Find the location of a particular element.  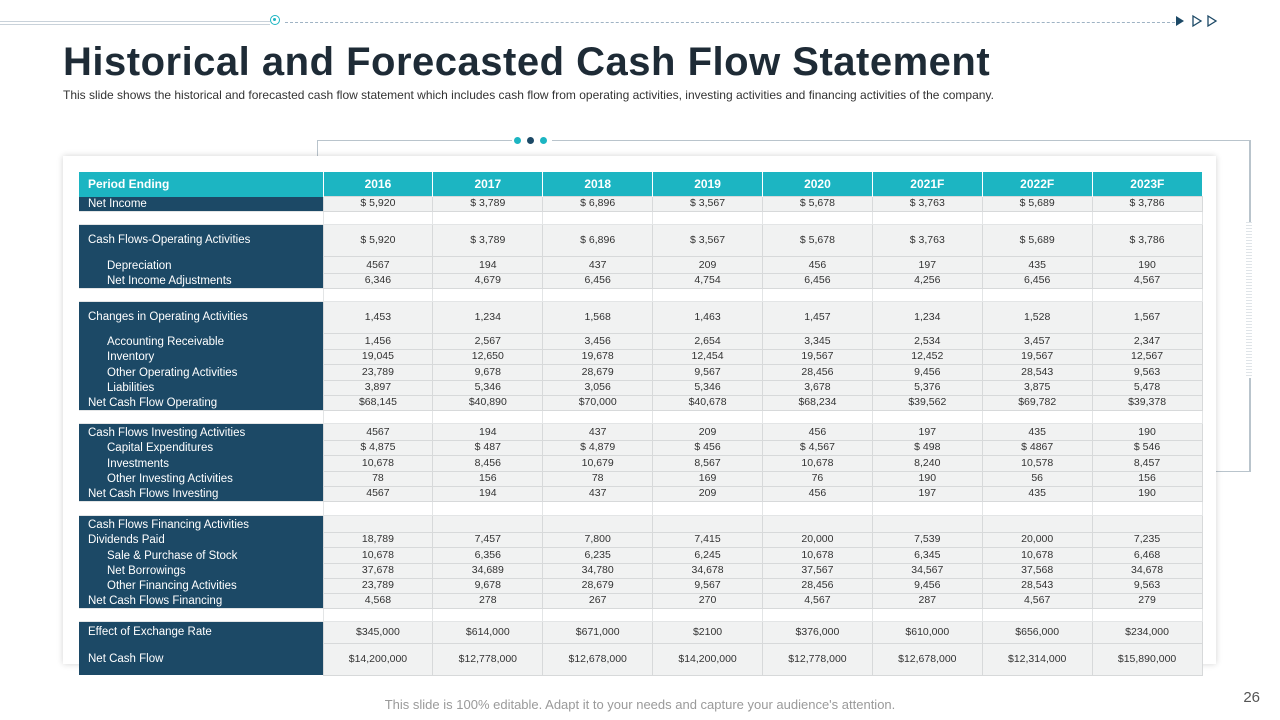

table-cell: 6,245 is located at coordinates (707, 555).